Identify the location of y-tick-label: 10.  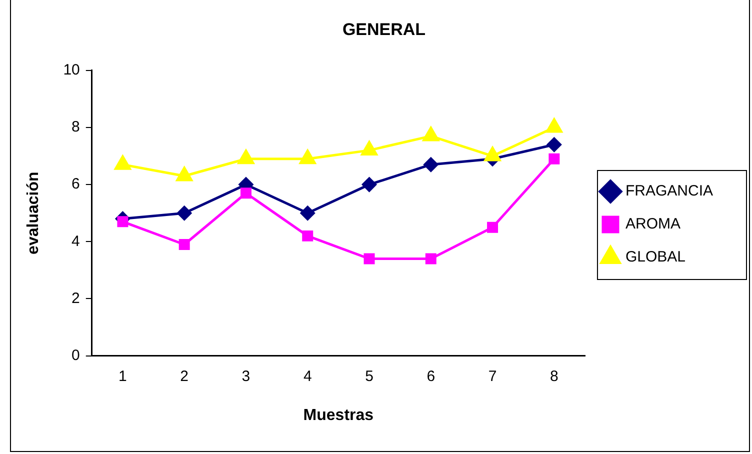
(71, 70).